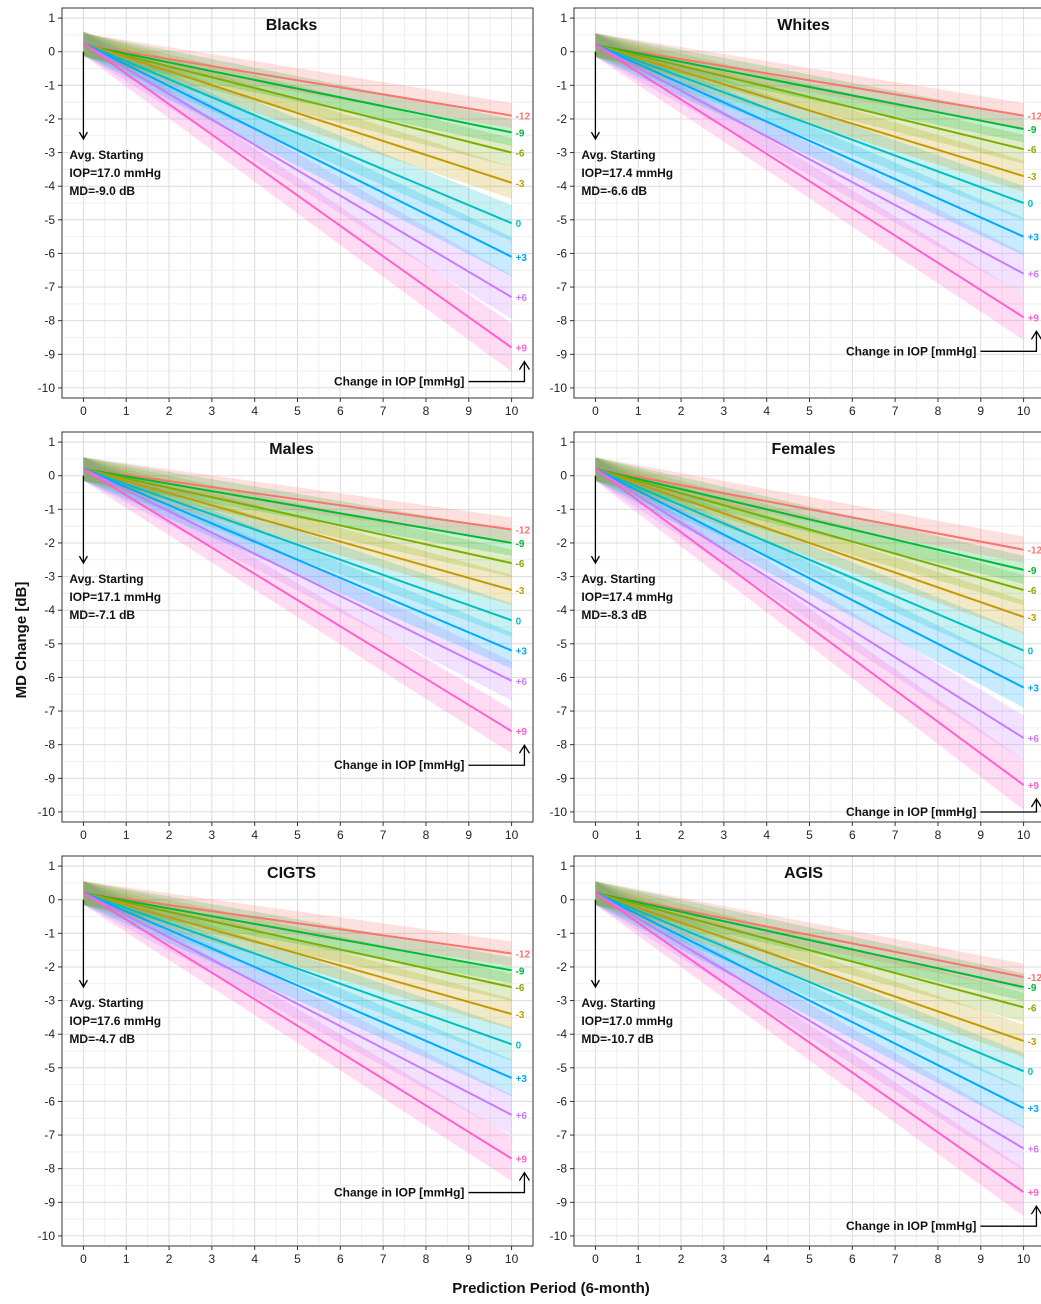 The width and height of the screenshot is (1041, 1304). I want to click on series-label: +9, so click(1034, 318).